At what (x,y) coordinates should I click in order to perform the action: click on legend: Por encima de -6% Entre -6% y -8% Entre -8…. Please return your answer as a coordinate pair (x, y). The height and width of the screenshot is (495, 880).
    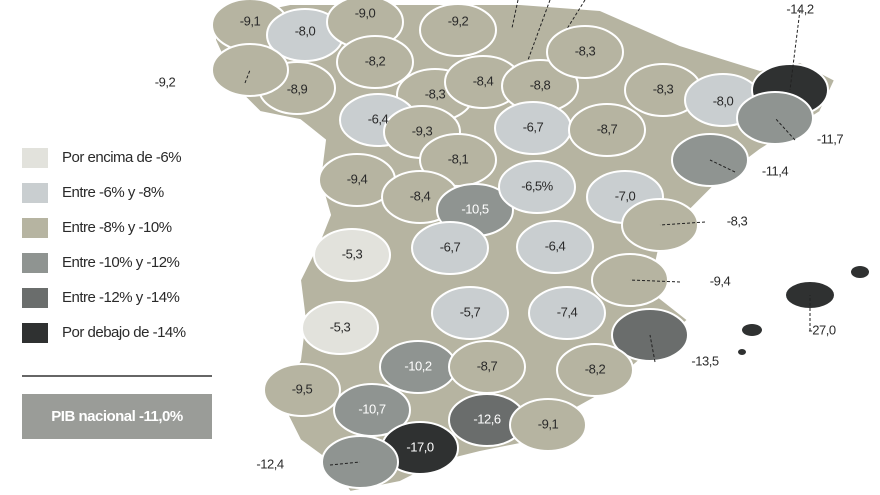
    Looking at the image, I should click on (104, 245).